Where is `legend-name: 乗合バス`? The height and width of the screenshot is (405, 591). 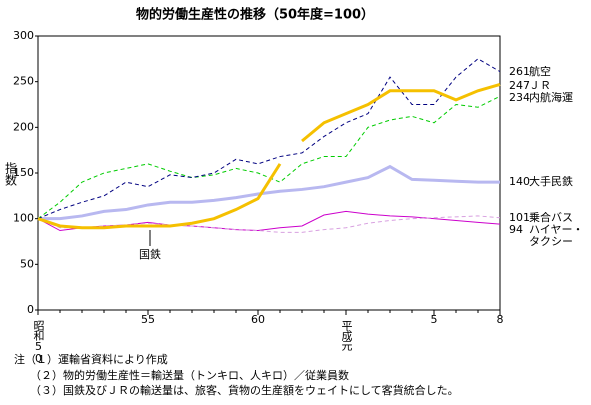
legend-name: 乗合バス is located at coordinates (551, 218).